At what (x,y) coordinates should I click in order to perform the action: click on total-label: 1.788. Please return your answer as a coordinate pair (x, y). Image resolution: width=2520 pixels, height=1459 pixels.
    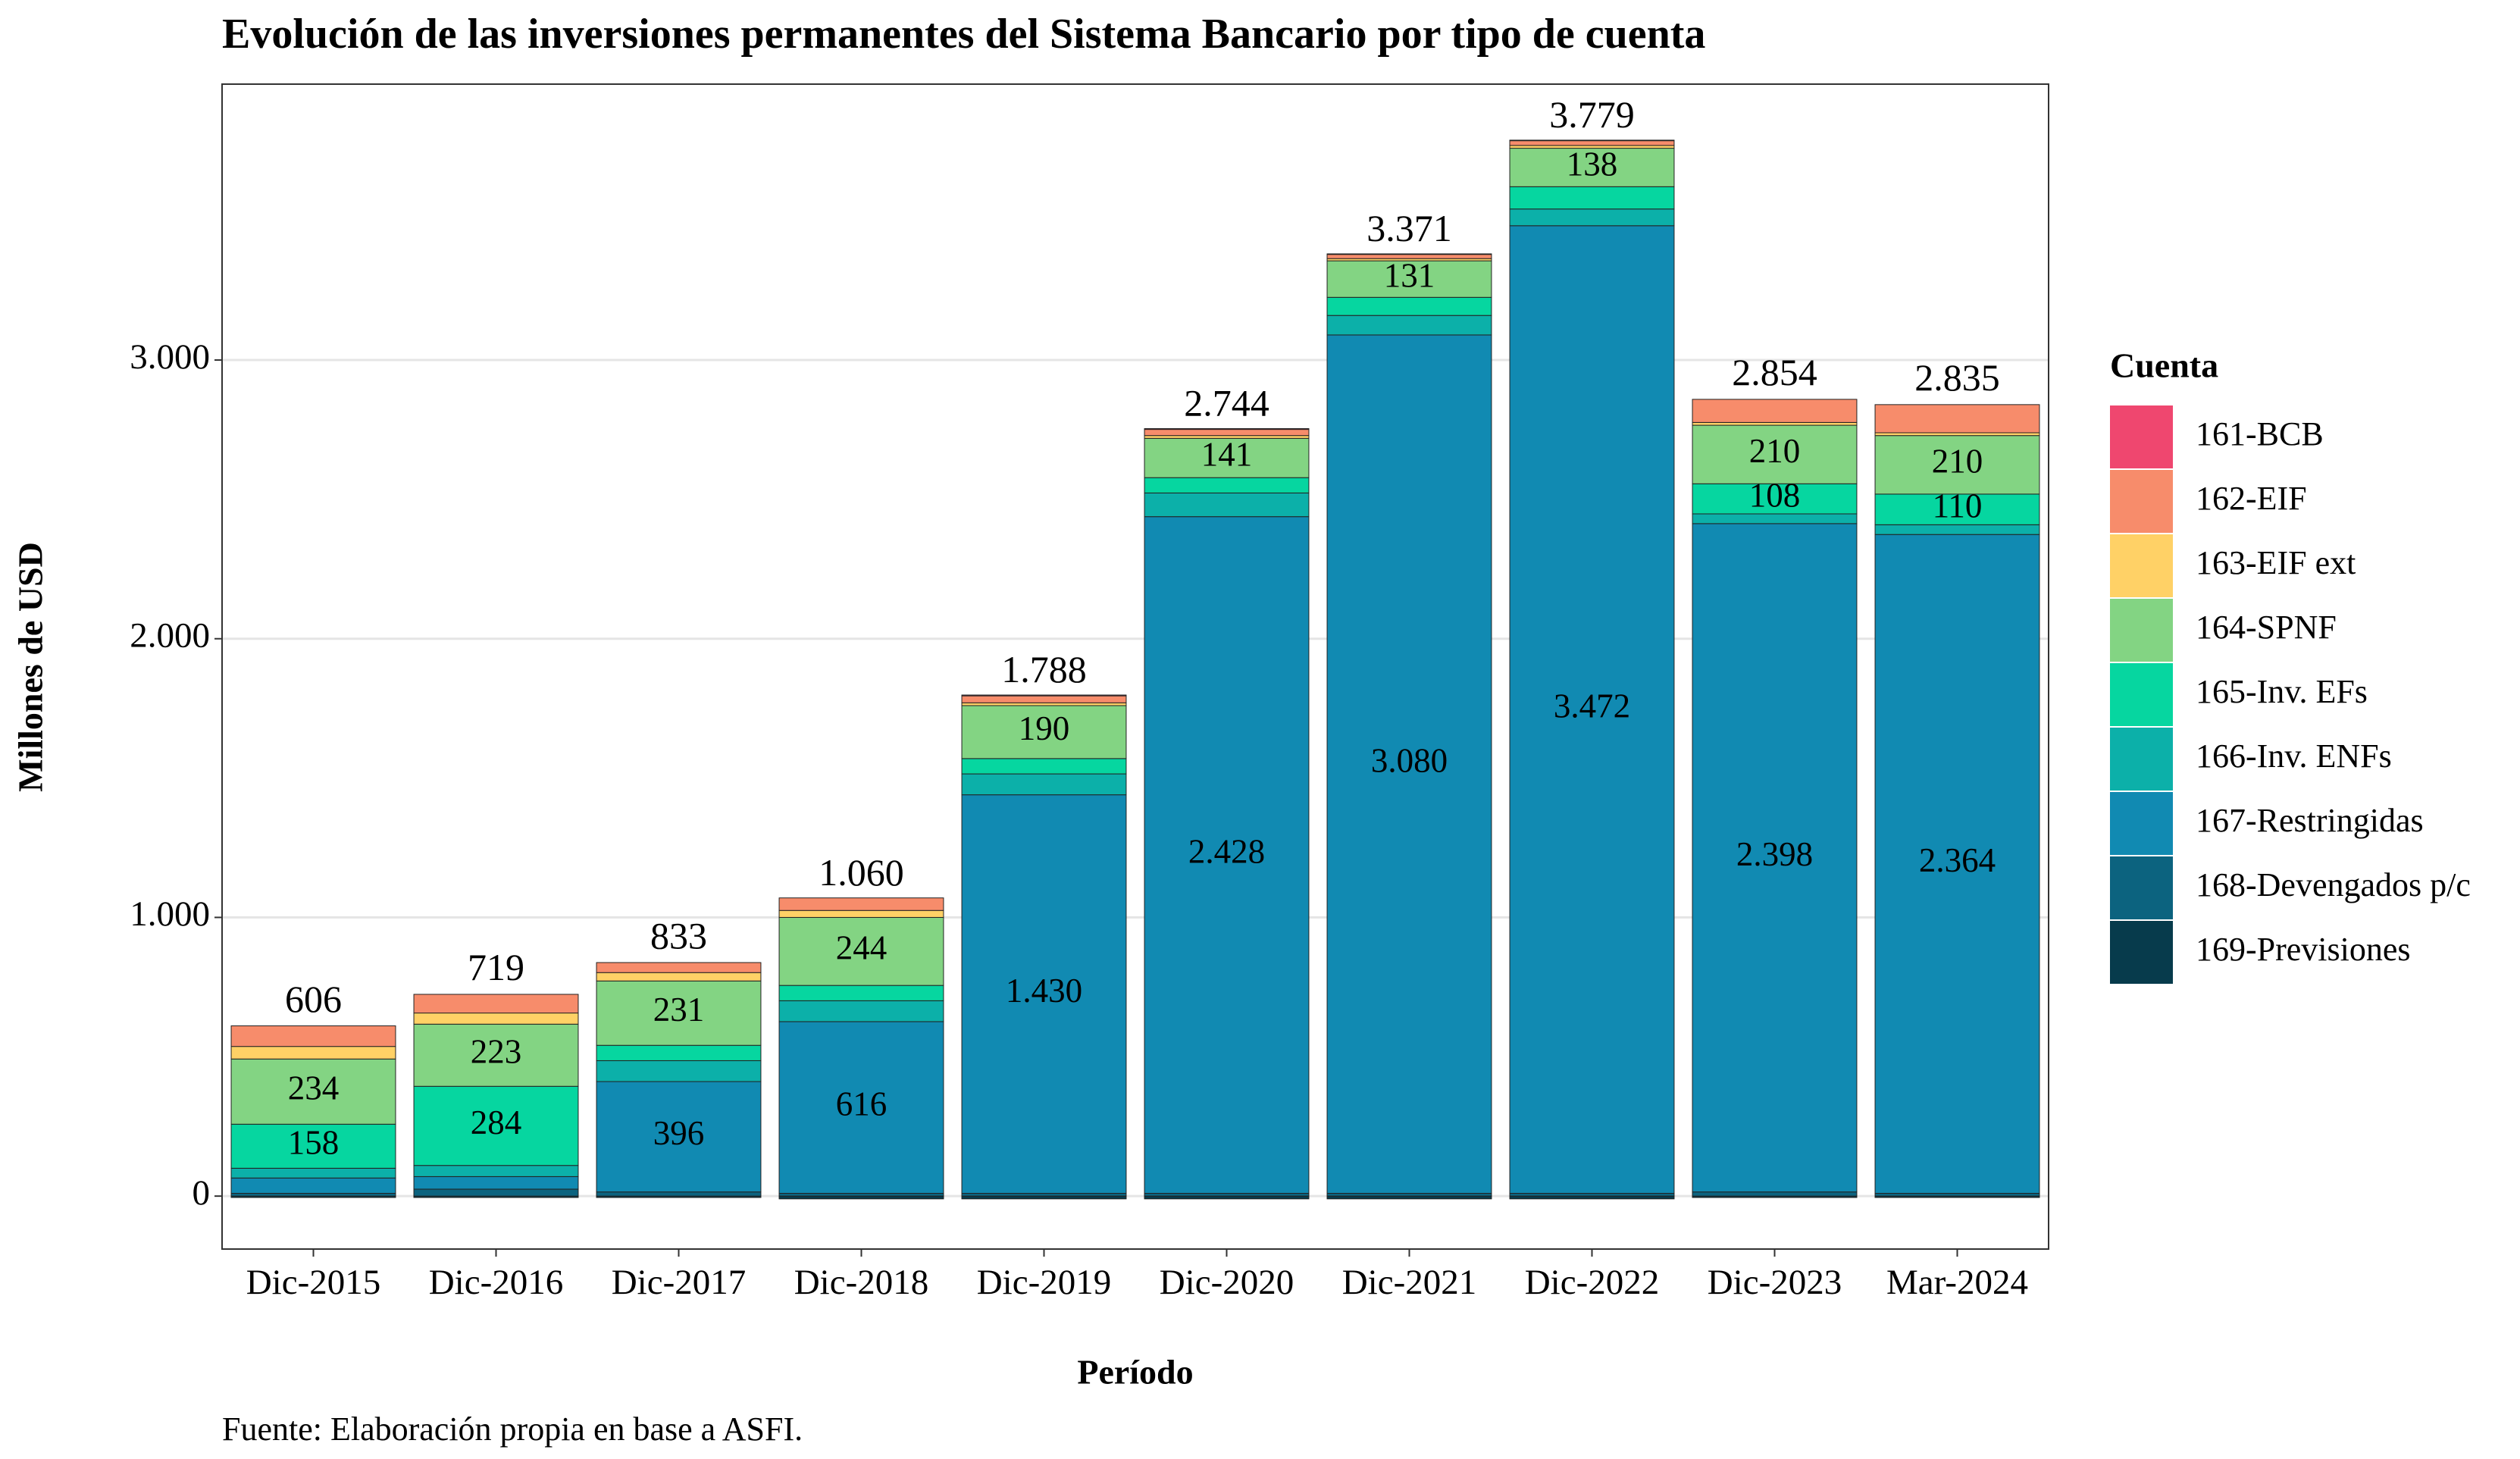
    Looking at the image, I should click on (1044, 669).